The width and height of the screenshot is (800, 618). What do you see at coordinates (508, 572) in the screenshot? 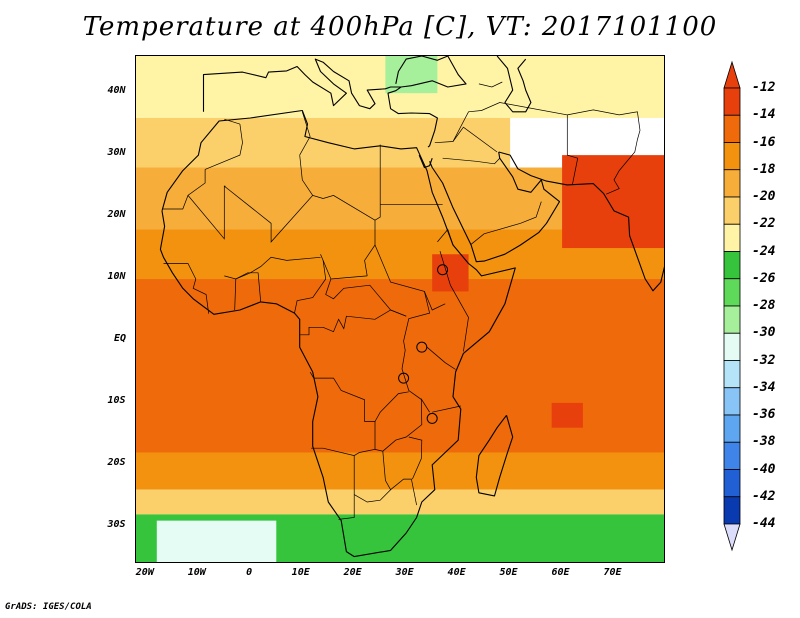
I see `longitude-tick-label: 50E` at bounding box center [508, 572].